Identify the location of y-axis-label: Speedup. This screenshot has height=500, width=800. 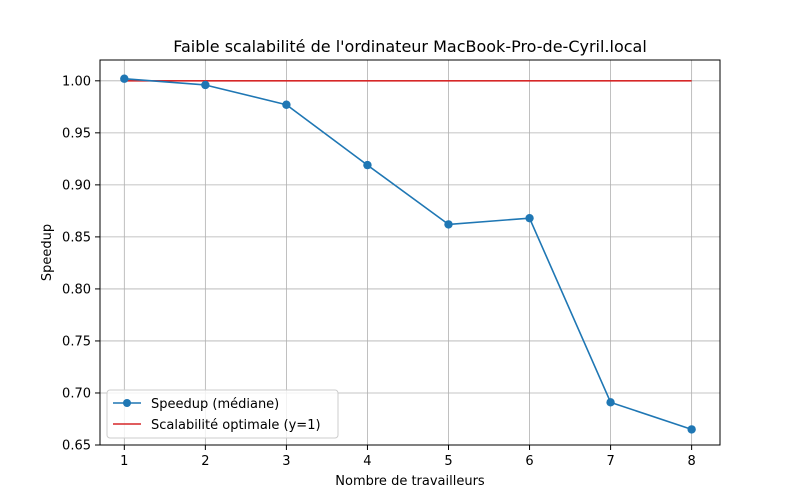
(47, 252).